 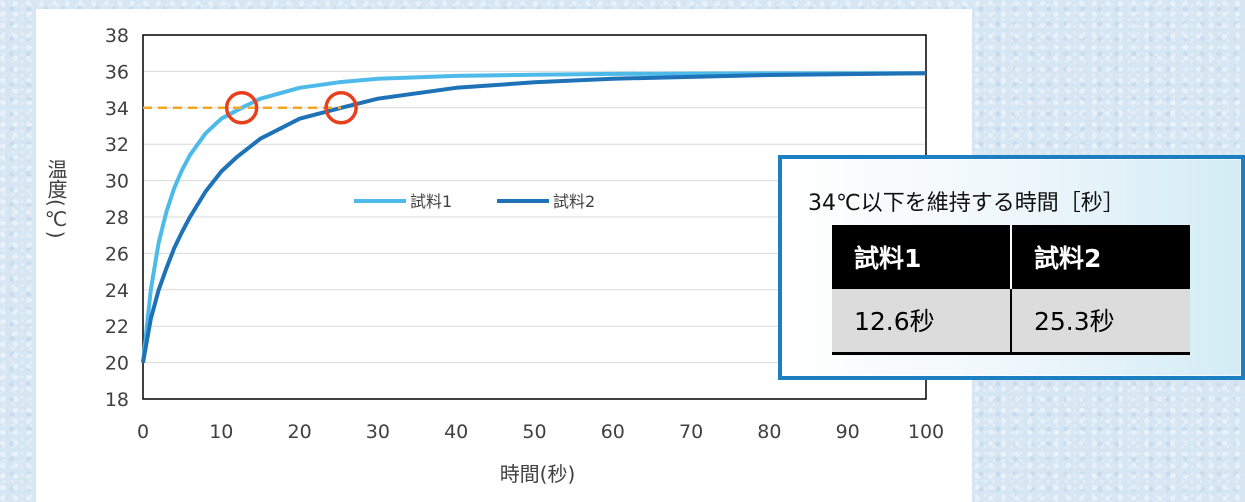 What do you see at coordinates (117, 327) in the screenshot?
I see `y-tick-label: 22` at bounding box center [117, 327].